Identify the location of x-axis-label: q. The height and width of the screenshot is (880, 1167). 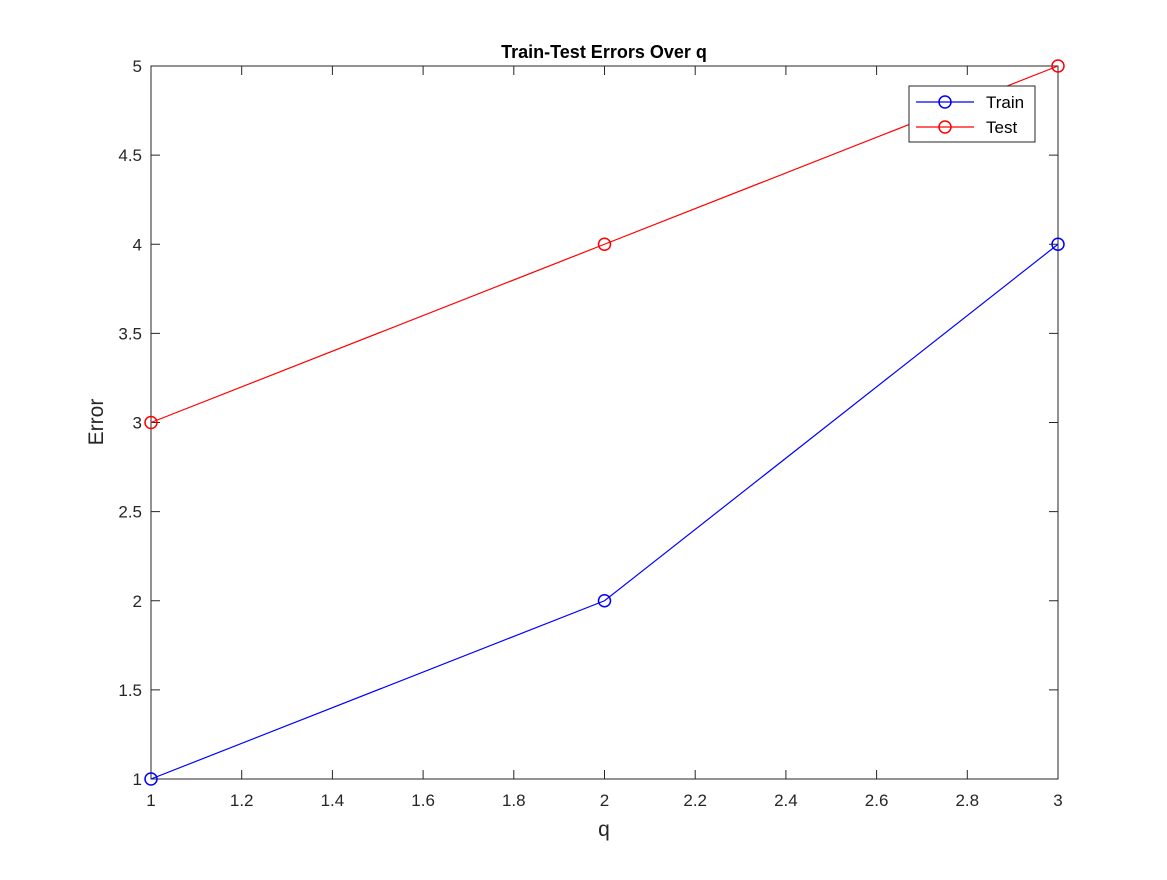
(604, 829).